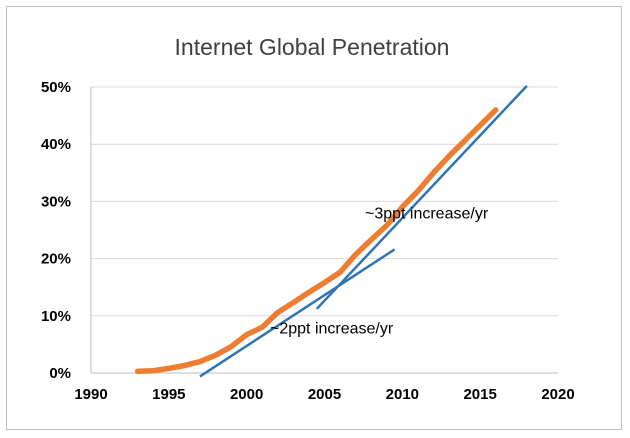 The height and width of the screenshot is (438, 630). What do you see at coordinates (56, 87) in the screenshot?
I see `y-tick-label: 50%` at bounding box center [56, 87].